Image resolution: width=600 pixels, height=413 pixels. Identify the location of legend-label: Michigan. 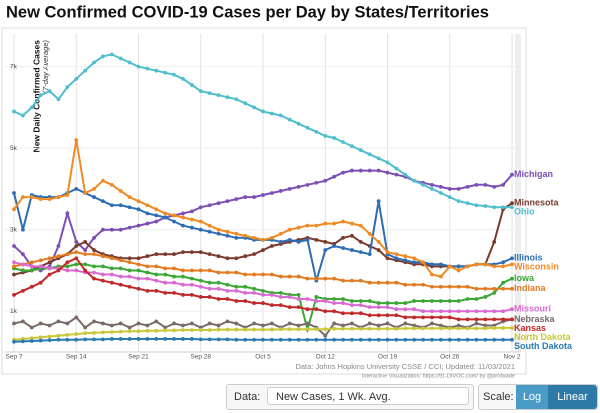
(533, 174).